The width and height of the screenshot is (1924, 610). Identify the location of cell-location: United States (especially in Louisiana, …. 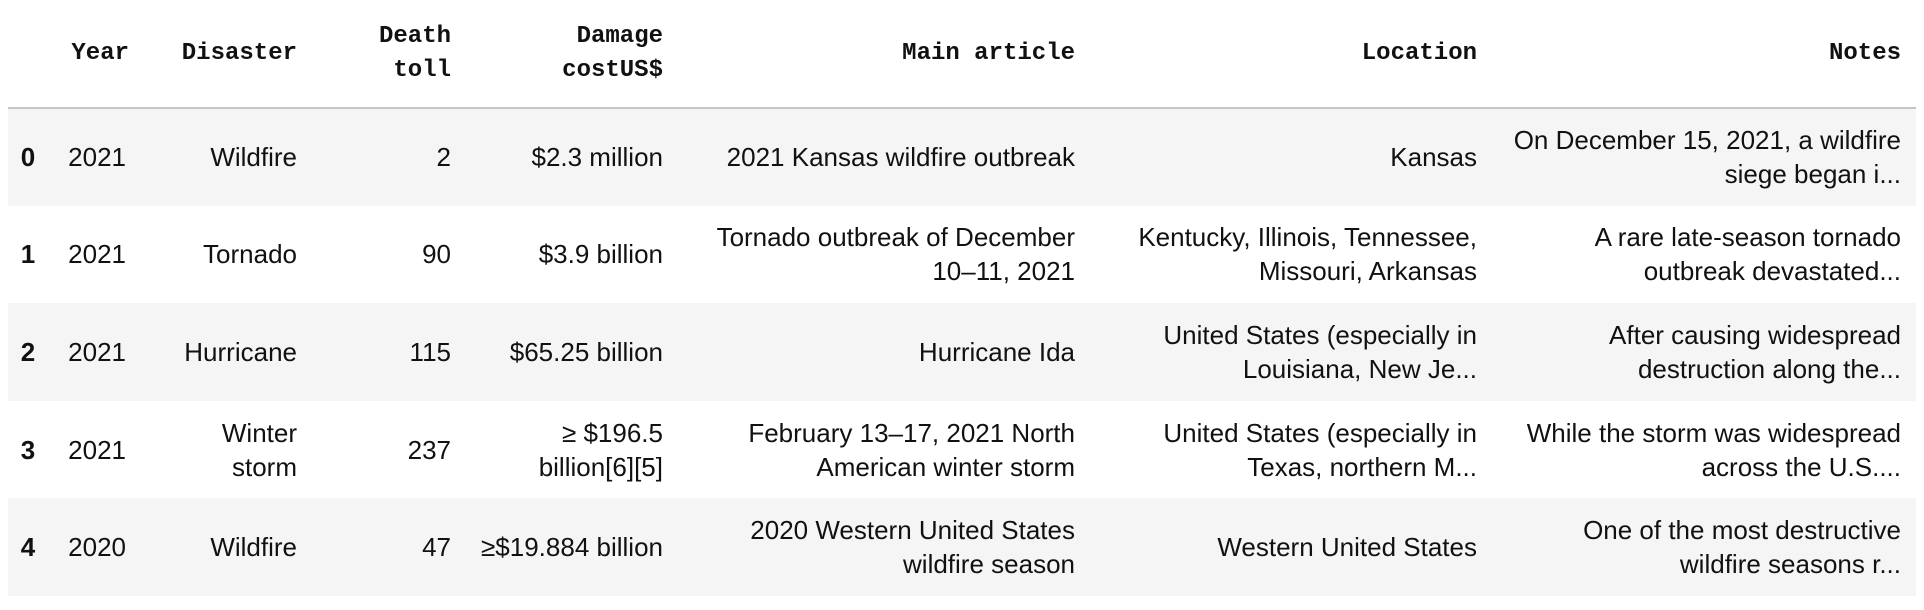
(1320, 351).